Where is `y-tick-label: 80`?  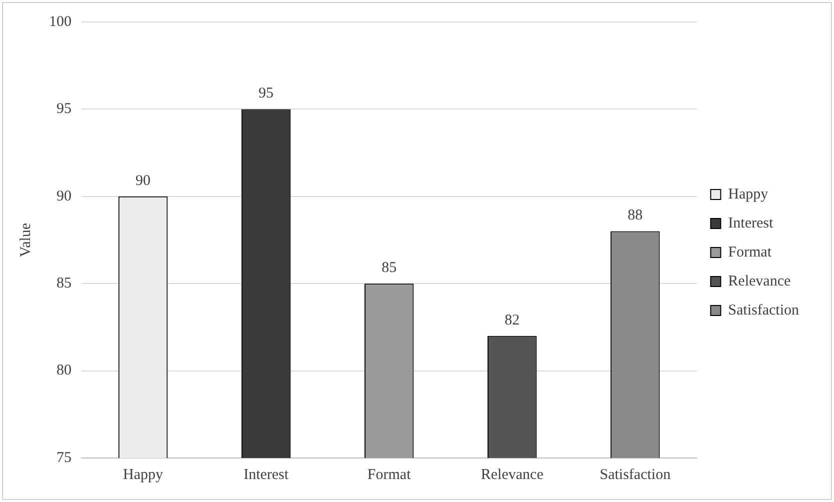
y-tick-label: 80 is located at coordinates (64, 370).